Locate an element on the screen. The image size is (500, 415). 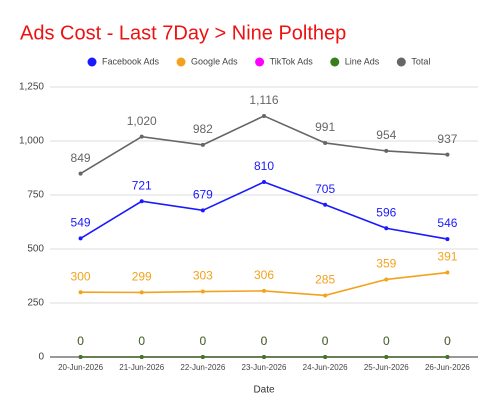
legend-label: Google Ads is located at coordinates (214, 61).